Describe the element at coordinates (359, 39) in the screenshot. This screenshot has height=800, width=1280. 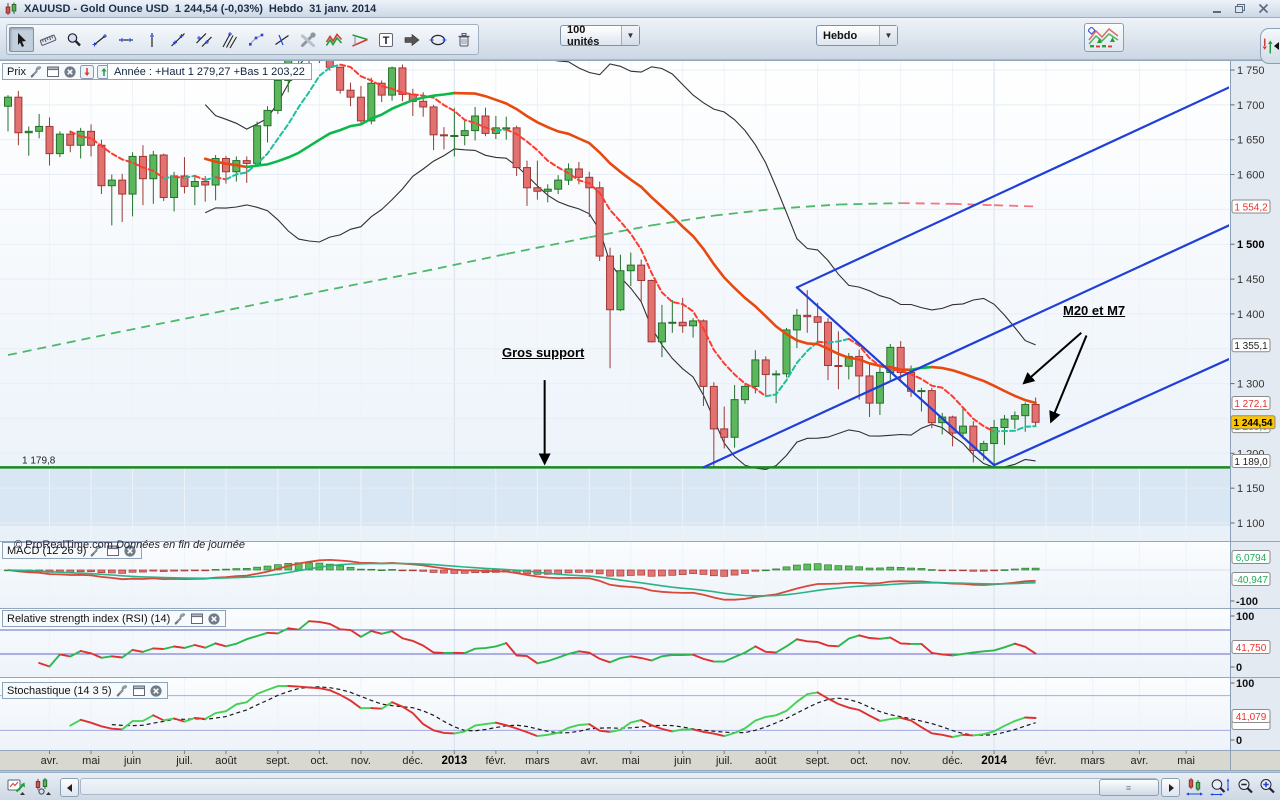
I see `triangle-pattern-tool` at that location.